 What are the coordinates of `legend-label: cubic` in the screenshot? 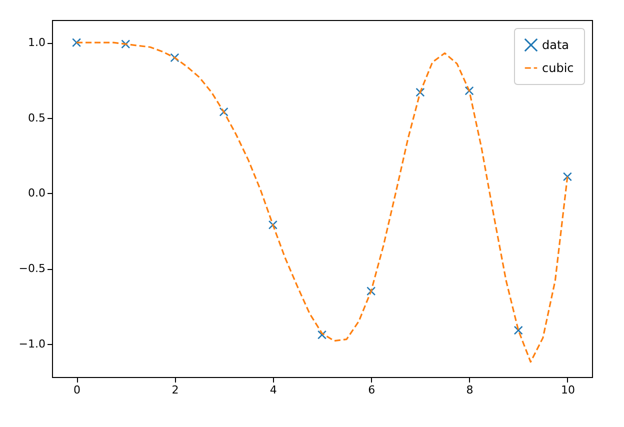 It's located at (558, 68).